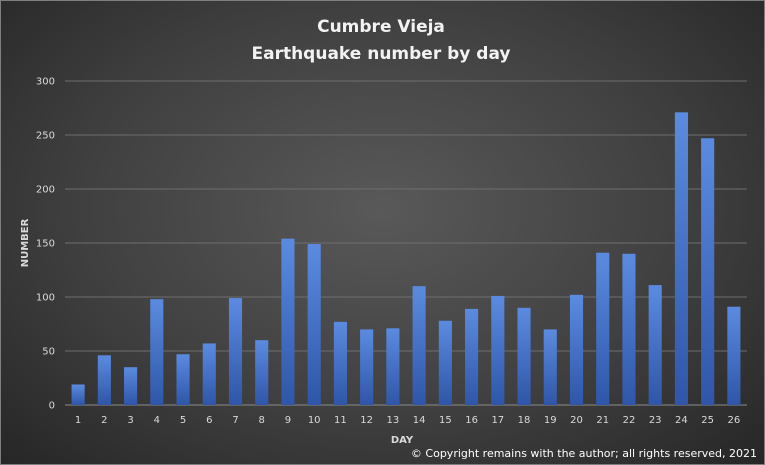 The image size is (765, 465). I want to click on x-tick-label: 10, so click(314, 420).